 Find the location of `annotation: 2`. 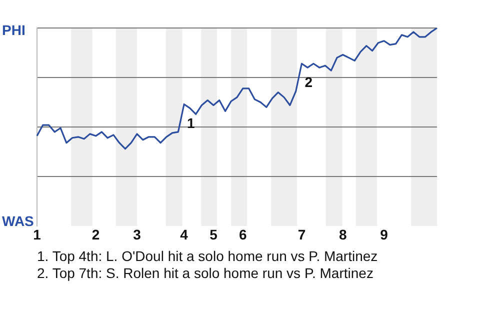

annotation: 2 is located at coordinates (308, 82).